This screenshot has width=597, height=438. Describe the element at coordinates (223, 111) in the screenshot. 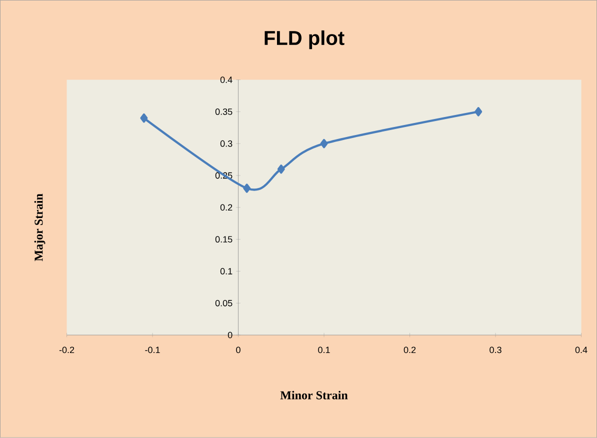

I see `y-tick-label: 0.35` at that location.